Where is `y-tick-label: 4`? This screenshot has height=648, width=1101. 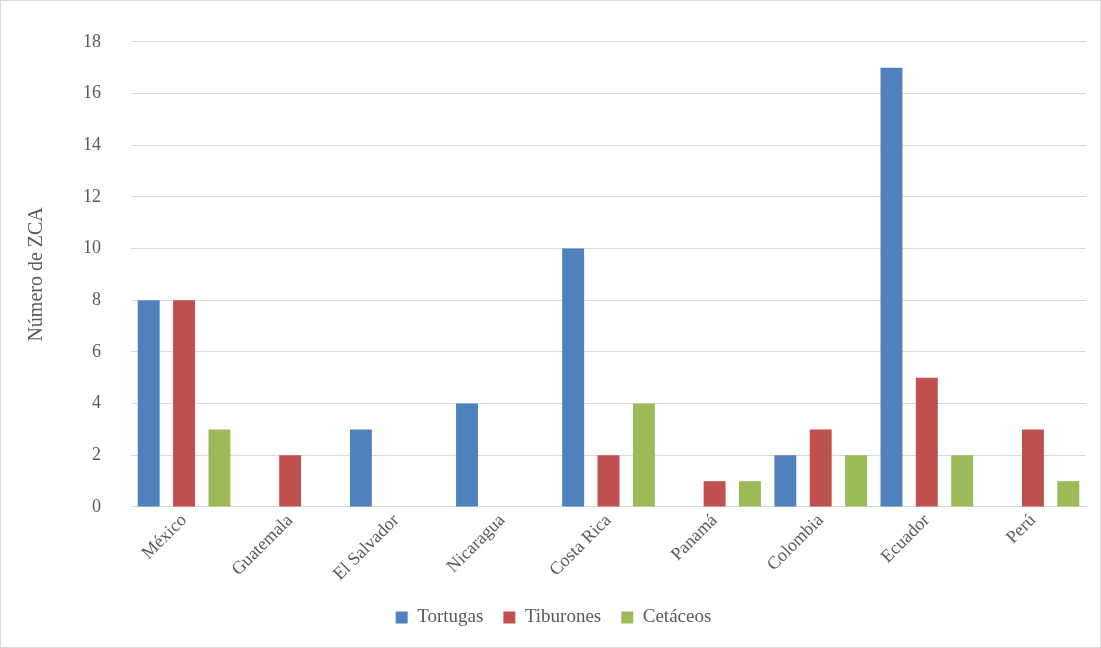 y-tick-label: 4 is located at coordinates (96, 402).